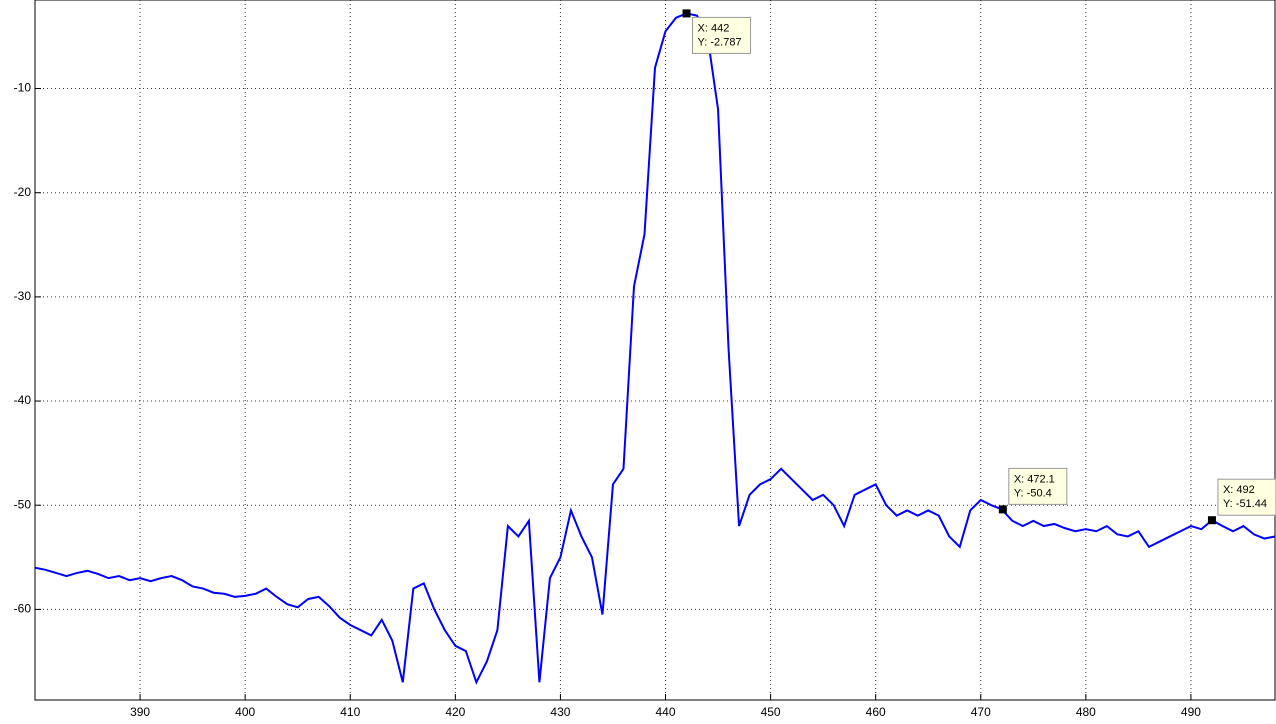 Image resolution: width=1276 pixels, height=724 pixels. I want to click on data-tip: X: 442 Y: -2.787, so click(717, 31).